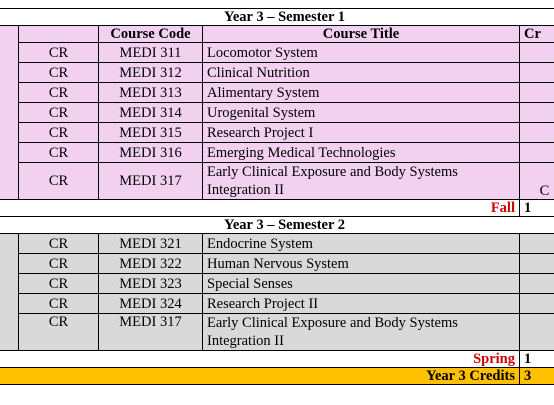 This screenshot has height=405, width=554. What do you see at coordinates (150, 132) in the screenshot?
I see `course-code: MEDI 315` at bounding box center [150, 132].